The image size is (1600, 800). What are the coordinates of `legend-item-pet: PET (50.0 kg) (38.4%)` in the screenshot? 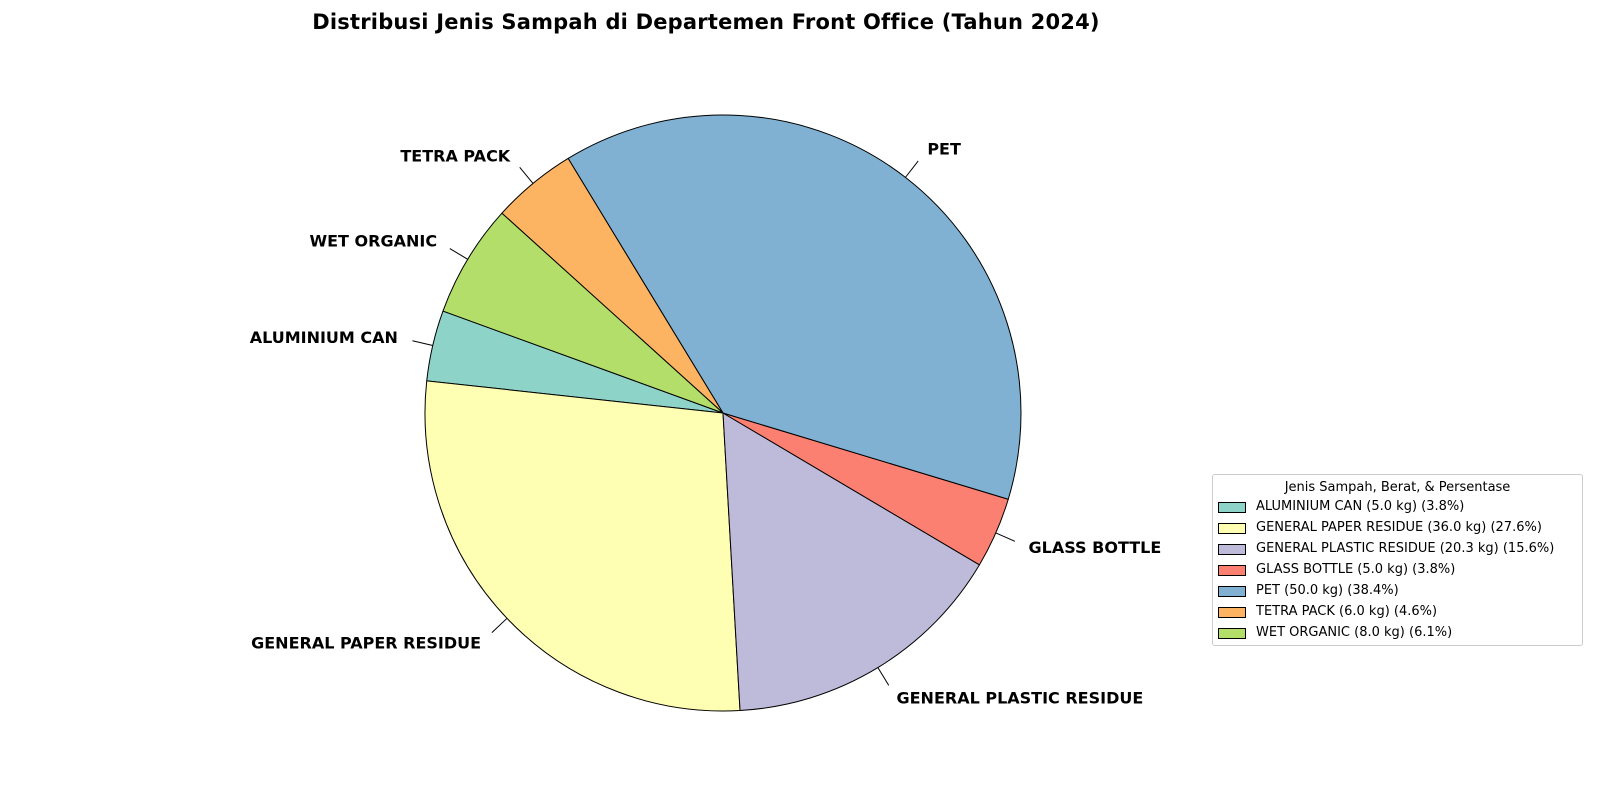 It's located at (1397, 592).